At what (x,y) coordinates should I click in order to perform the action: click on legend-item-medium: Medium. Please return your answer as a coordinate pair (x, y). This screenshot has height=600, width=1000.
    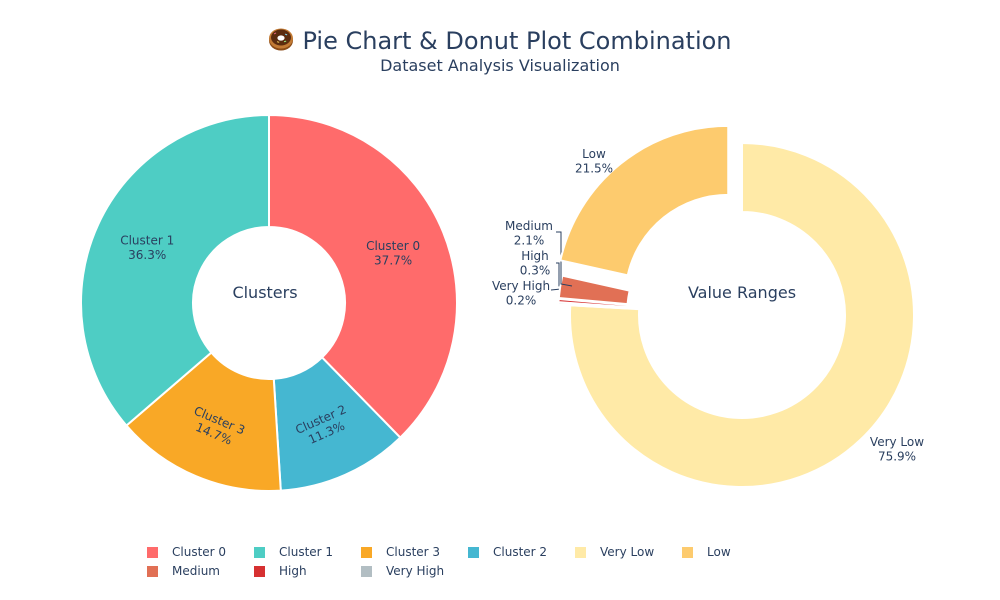
    Looking at the image, I should click on (193, 571).